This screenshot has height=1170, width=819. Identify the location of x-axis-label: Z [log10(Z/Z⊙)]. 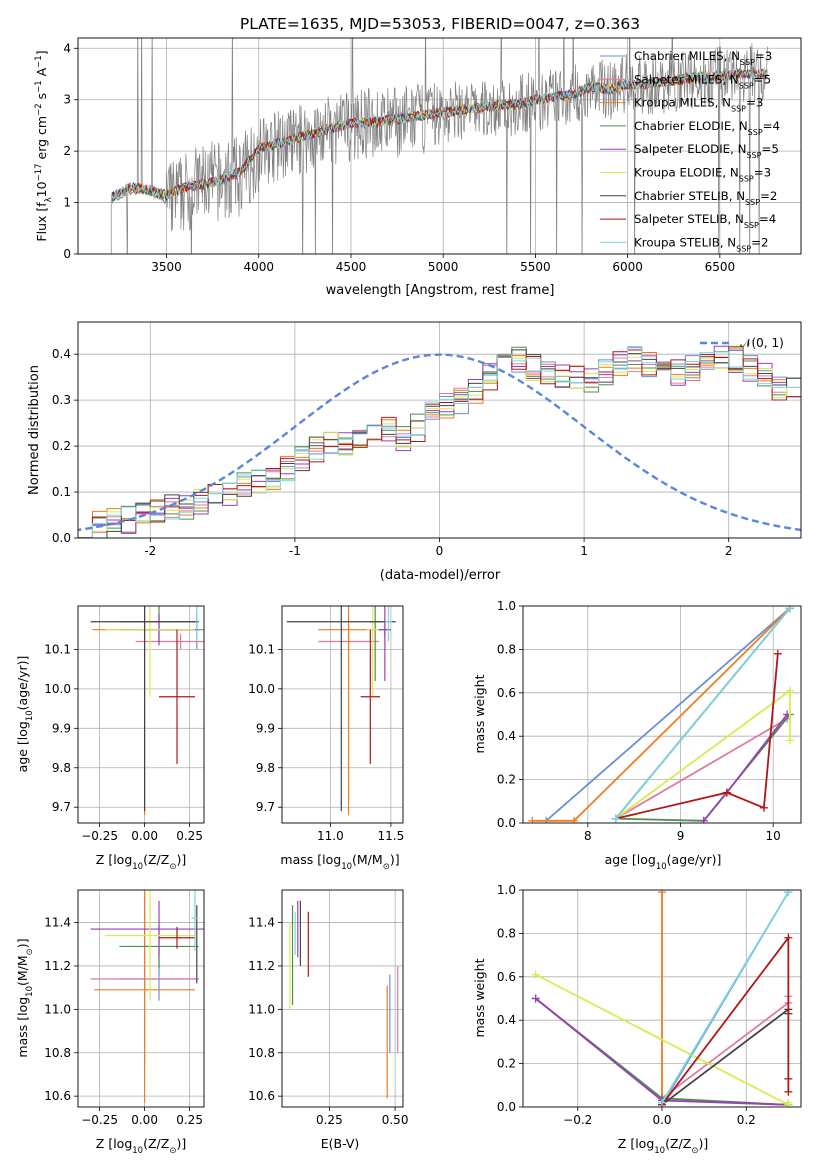
(141, 1146).